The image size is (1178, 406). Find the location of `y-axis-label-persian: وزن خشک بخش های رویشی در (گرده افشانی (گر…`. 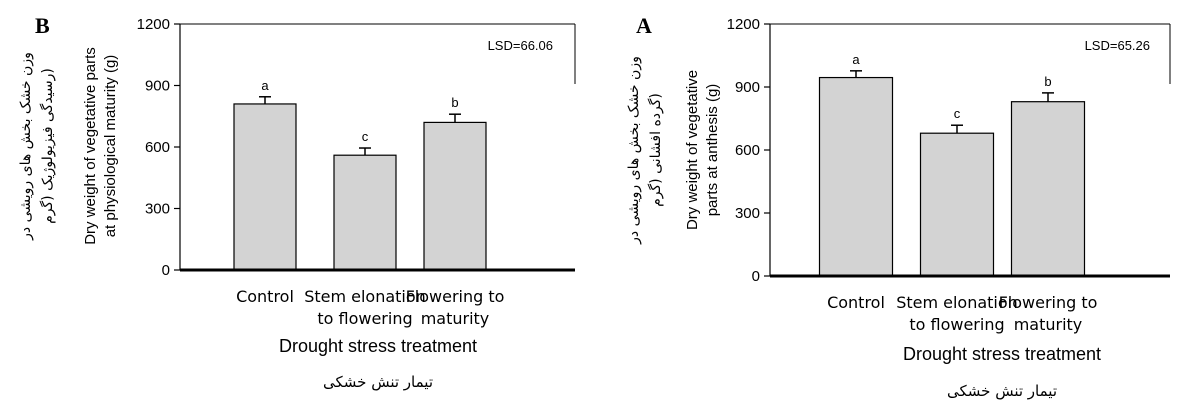

y-axis-label-persian: وزن خشک بخش های رویشی در (گرده افشانی (گر… is located at coordinates (645, 150).